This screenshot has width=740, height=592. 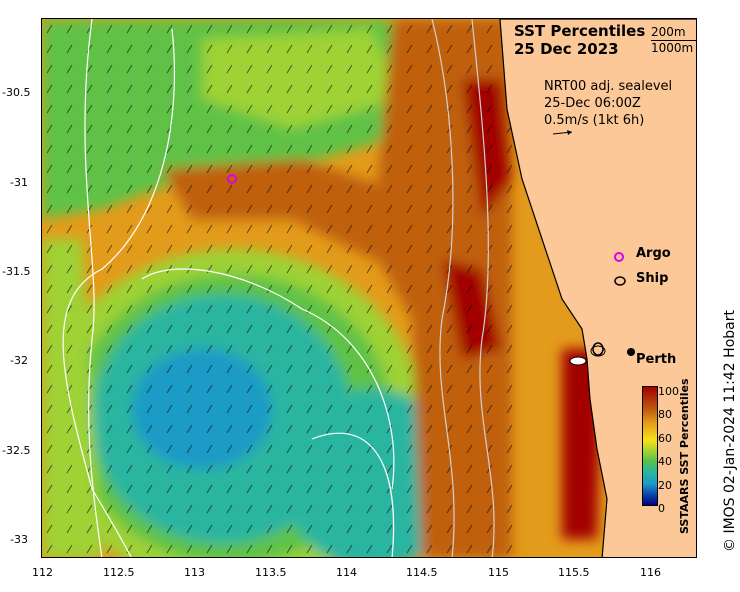 What do you see at coordinates (620, 279) in the screenshot?
I see `ship-legend-icon` at bounding box center [620, 279].